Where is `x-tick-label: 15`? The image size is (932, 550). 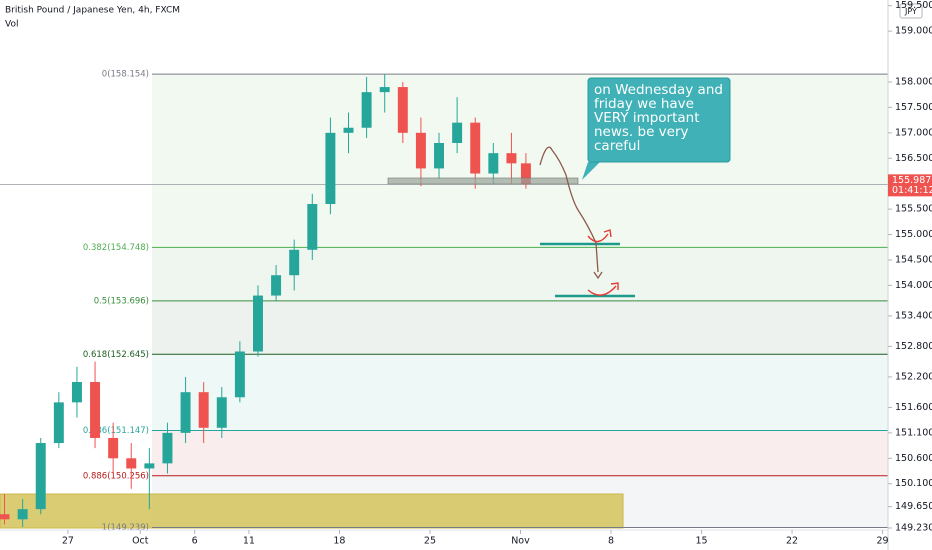 x-tick-label: 15 is located at coordinates (701, 541).